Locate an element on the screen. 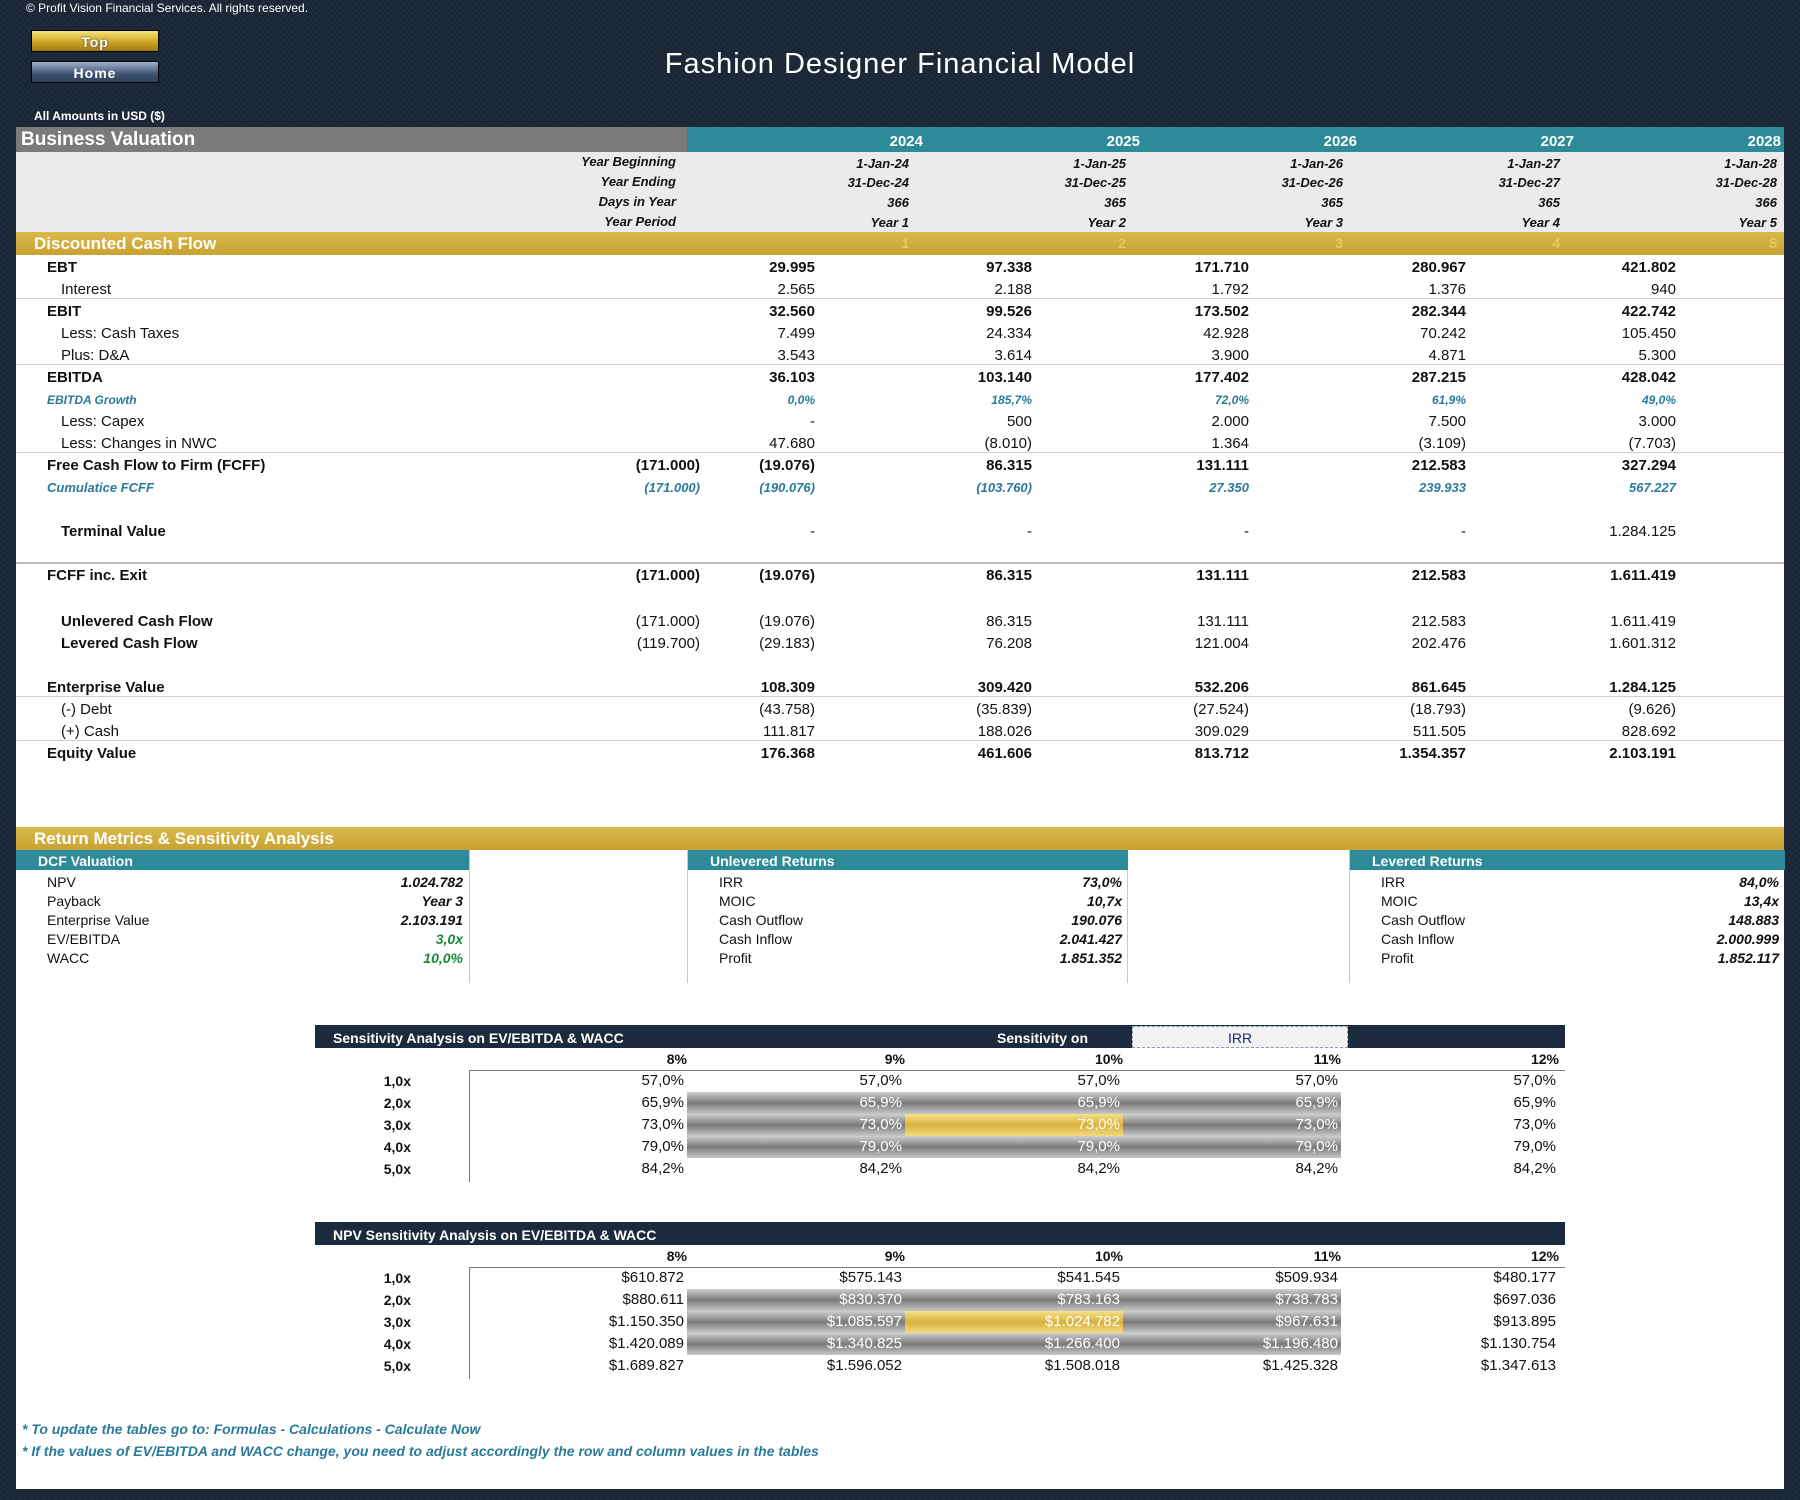 The height and width of the screenshot is (1500, 1800). dcf-section-header: Discounted Cash Flow 1 2 3 4 5 is located at coordinates (900, 243).